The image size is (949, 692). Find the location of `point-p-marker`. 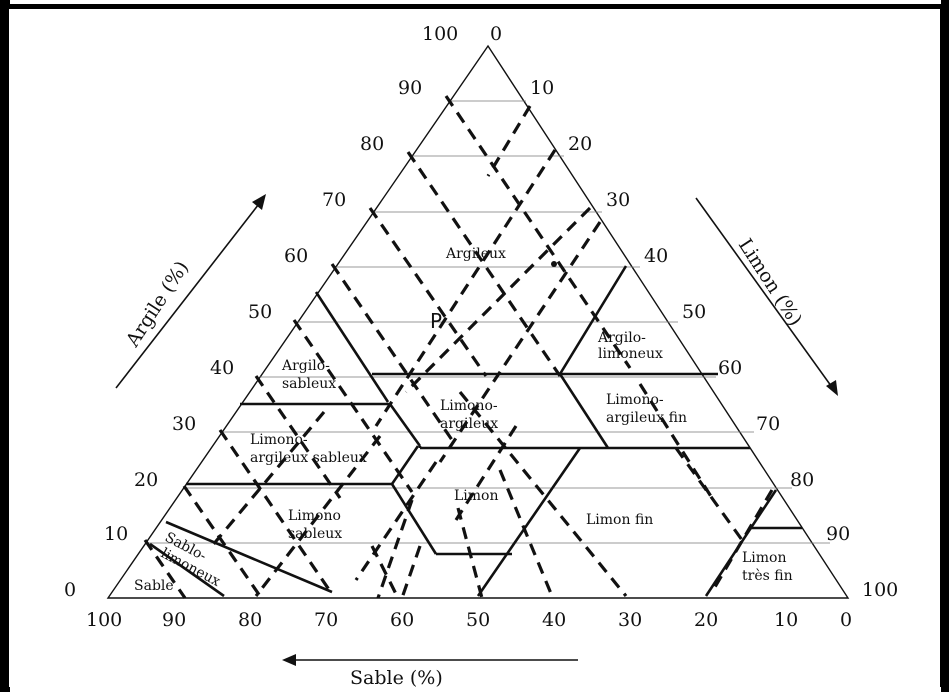

point-p-marker is located at coordinates (554, 264).